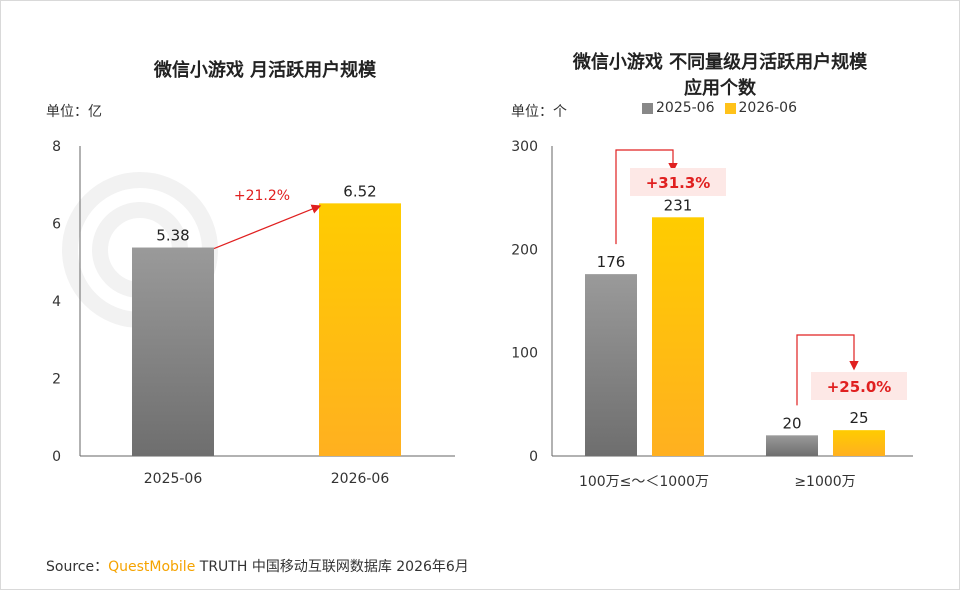 Image resolution: width=960 pixels, height=590 pixels. Describe the element at coordinates (359, 191) in the screenshot. I see `left-bar-value-label: 6.52` at that location.